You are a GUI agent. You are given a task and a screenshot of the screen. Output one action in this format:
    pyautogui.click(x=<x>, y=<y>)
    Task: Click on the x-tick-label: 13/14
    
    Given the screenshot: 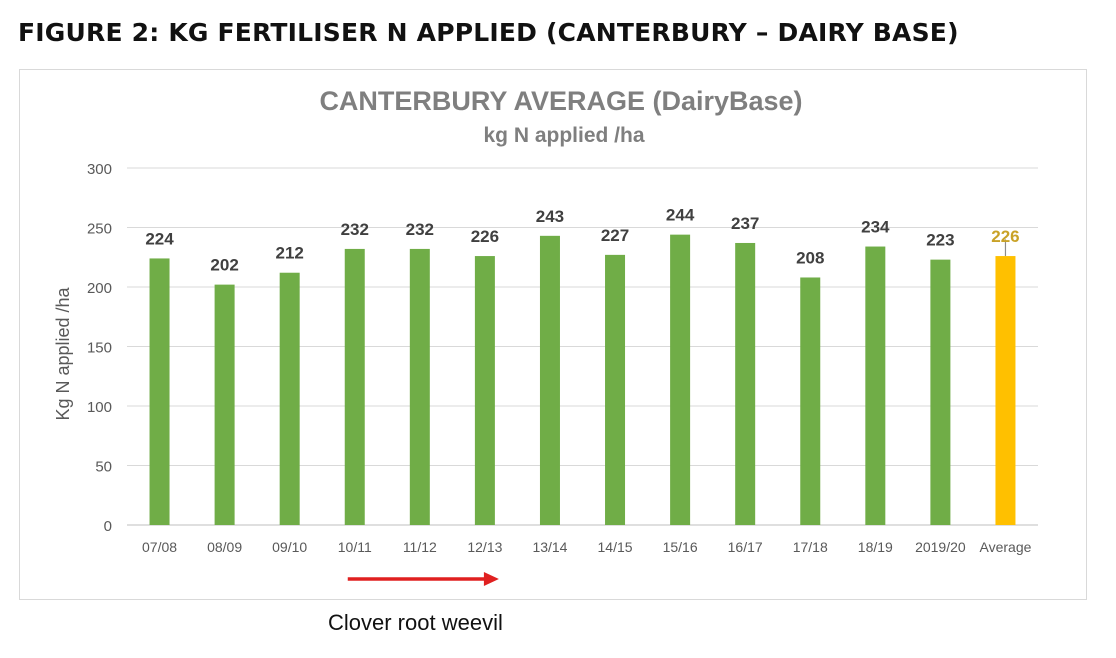 What is the action you would take?
    pyautogui.click(x=549, y=547)
    